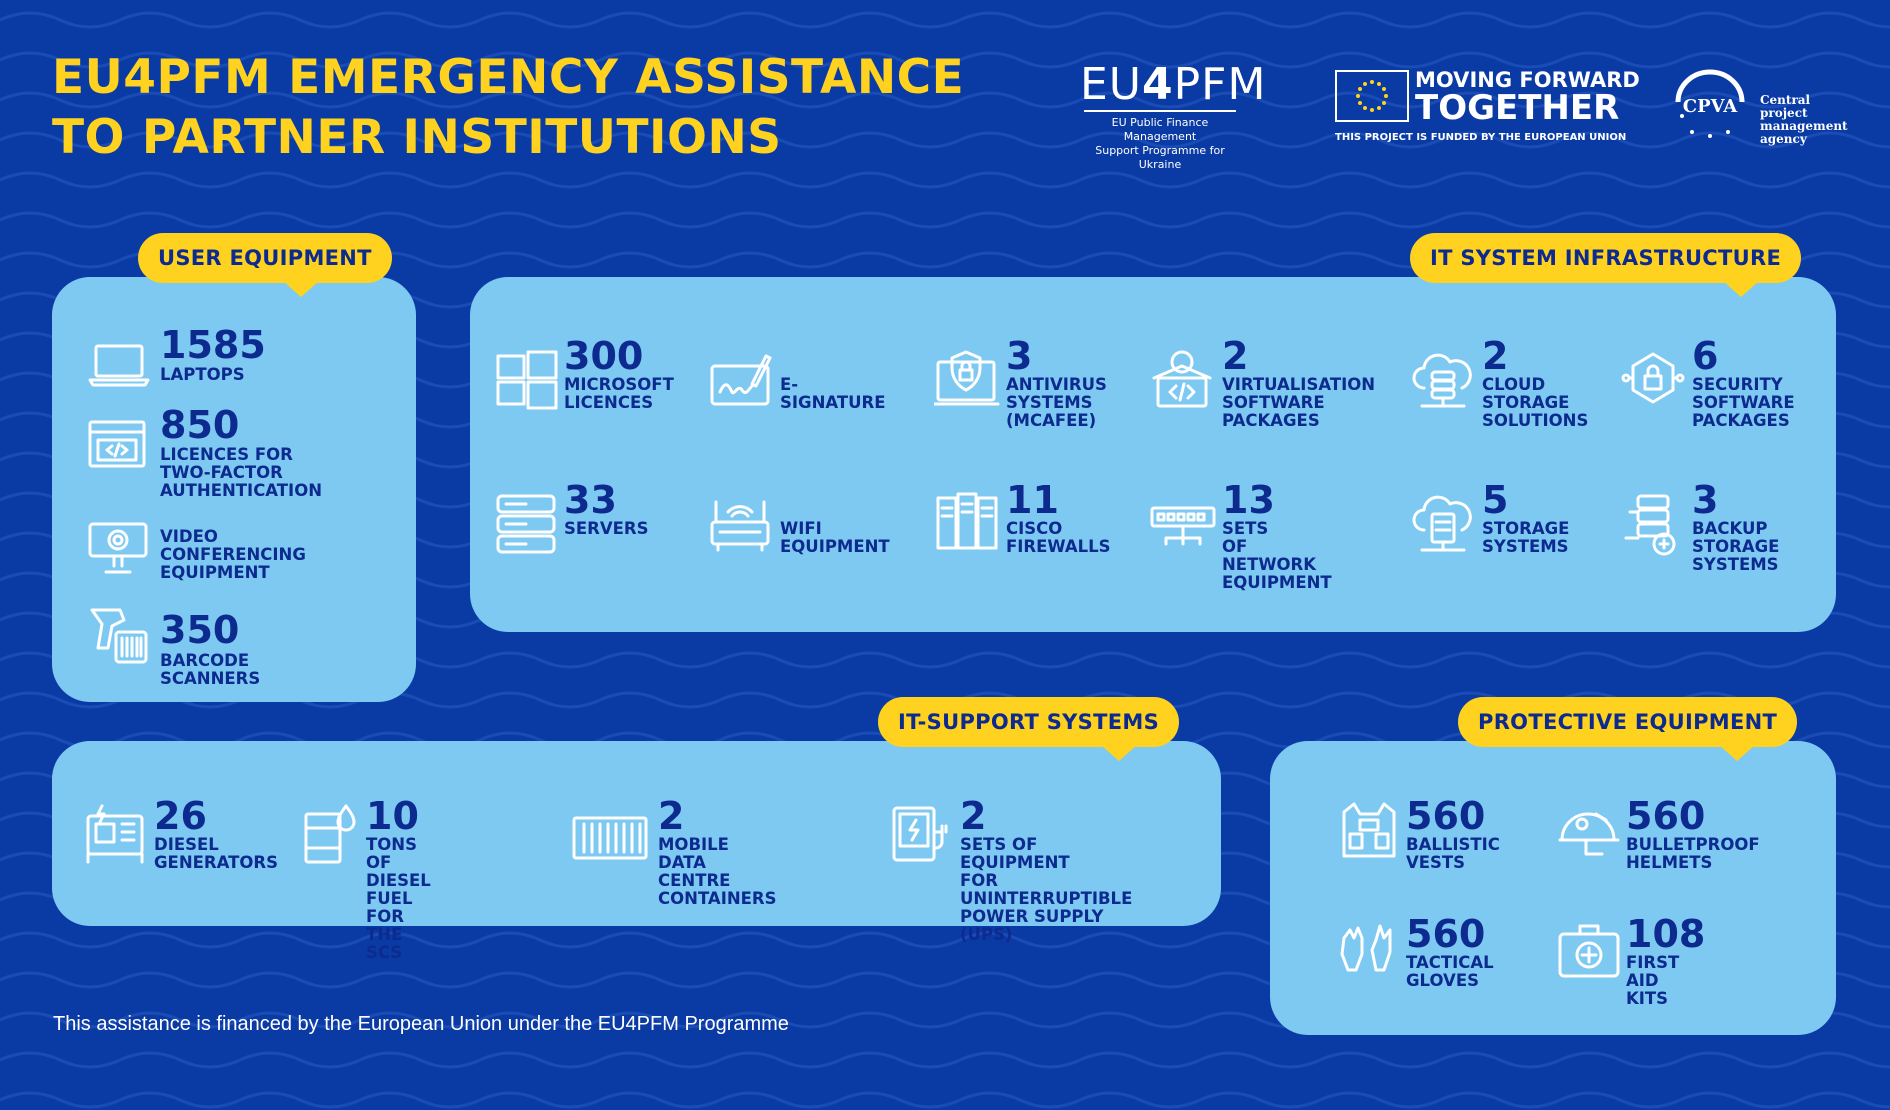  Describe the element at coordinates (117, 444) in the screenshot. I see `code-window-icon` at that location.